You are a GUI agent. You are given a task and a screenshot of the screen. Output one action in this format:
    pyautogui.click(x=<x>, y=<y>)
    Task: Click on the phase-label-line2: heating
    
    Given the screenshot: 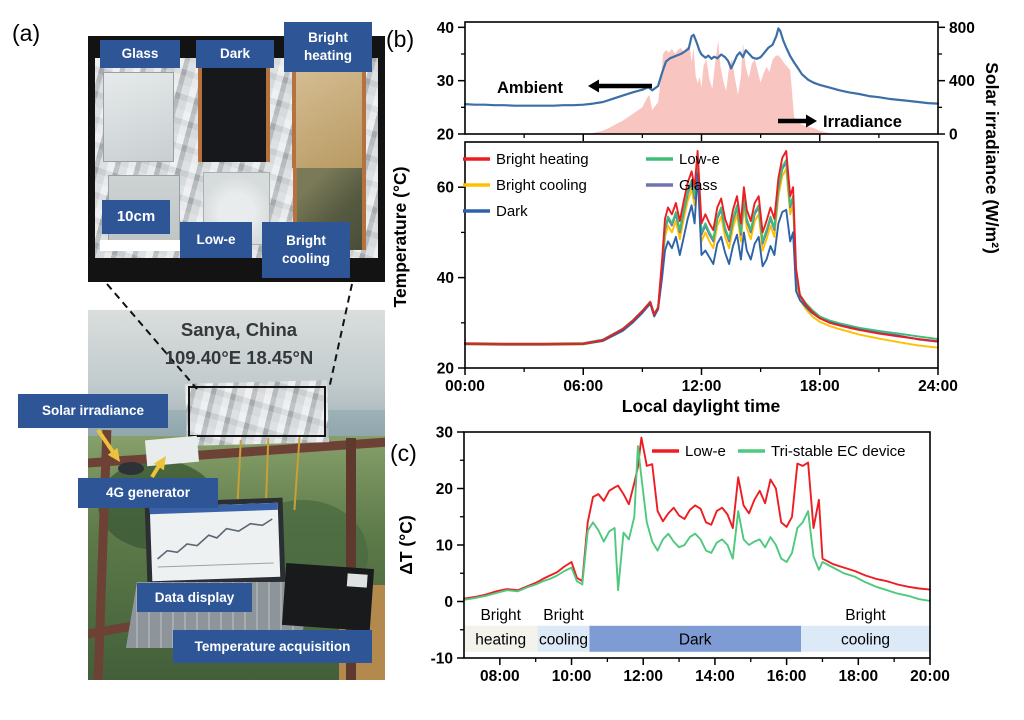 What is the action you would take?
    pyautogui.click(x=500, y=639)
    